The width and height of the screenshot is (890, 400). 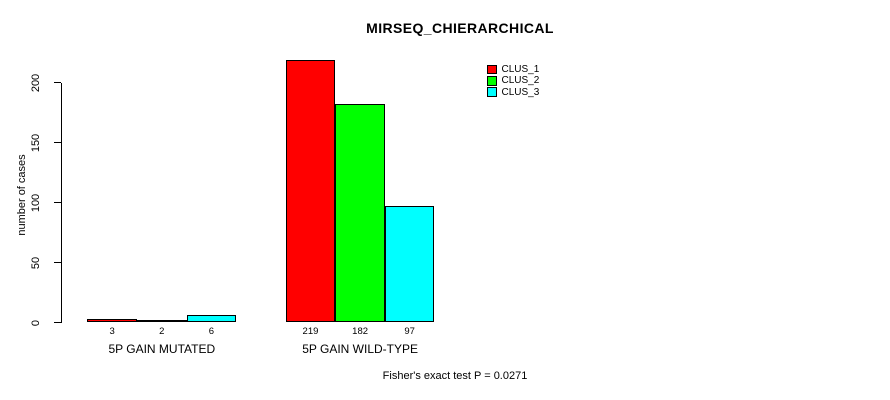 I want to click on x-group-label: 5P GAIN MUTATED, so click(x=162, y=349).